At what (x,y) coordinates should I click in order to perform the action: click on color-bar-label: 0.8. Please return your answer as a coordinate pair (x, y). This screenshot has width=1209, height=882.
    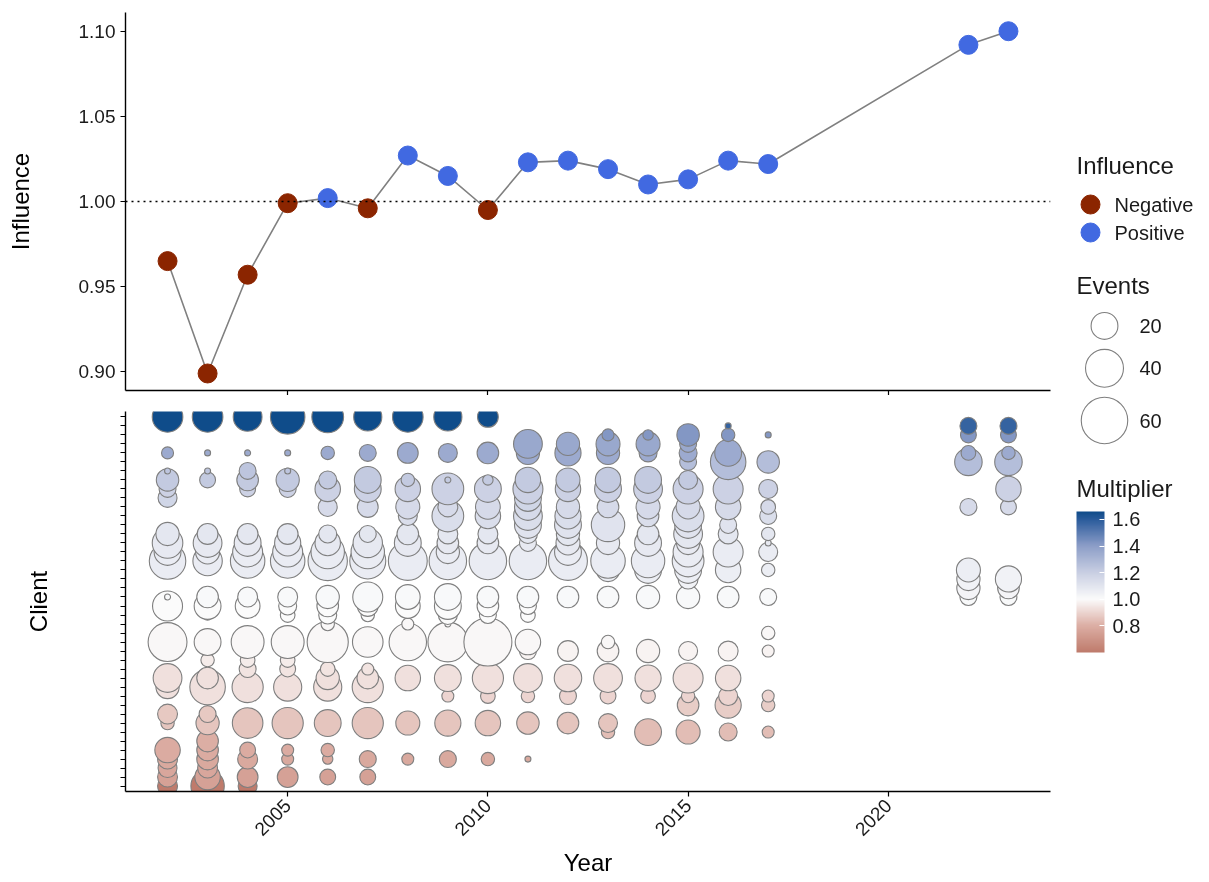
    Looking at the image, I should click on (1126, 625).